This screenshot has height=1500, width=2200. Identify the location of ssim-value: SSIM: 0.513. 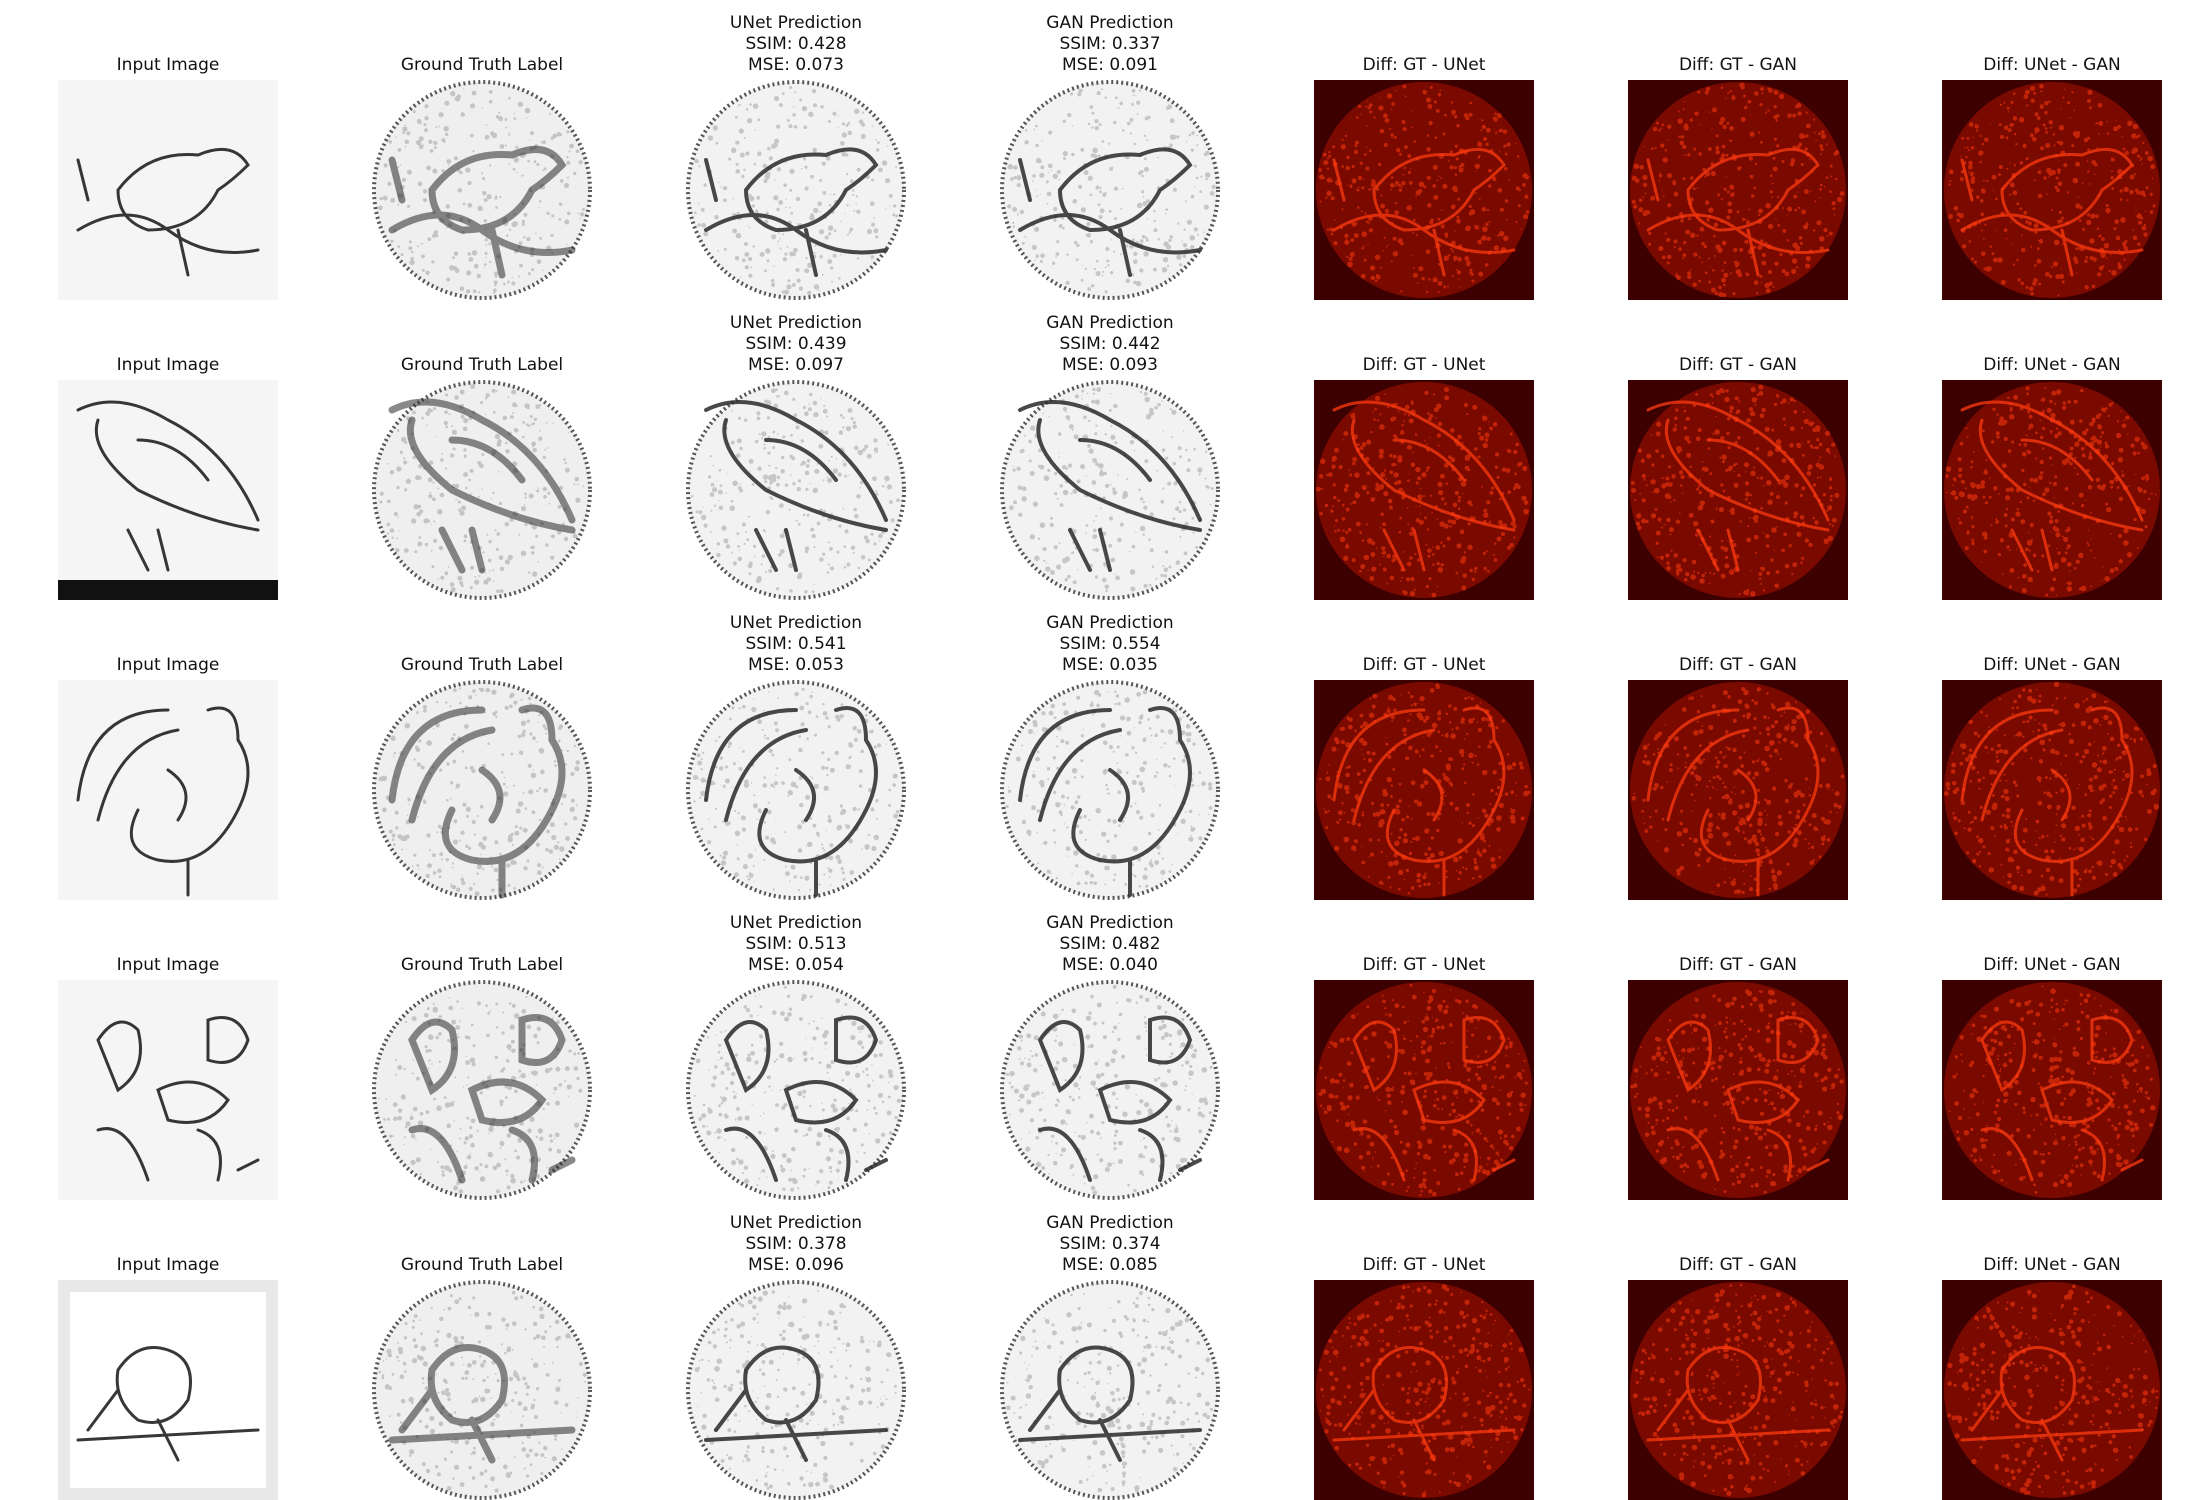
(796, 944).